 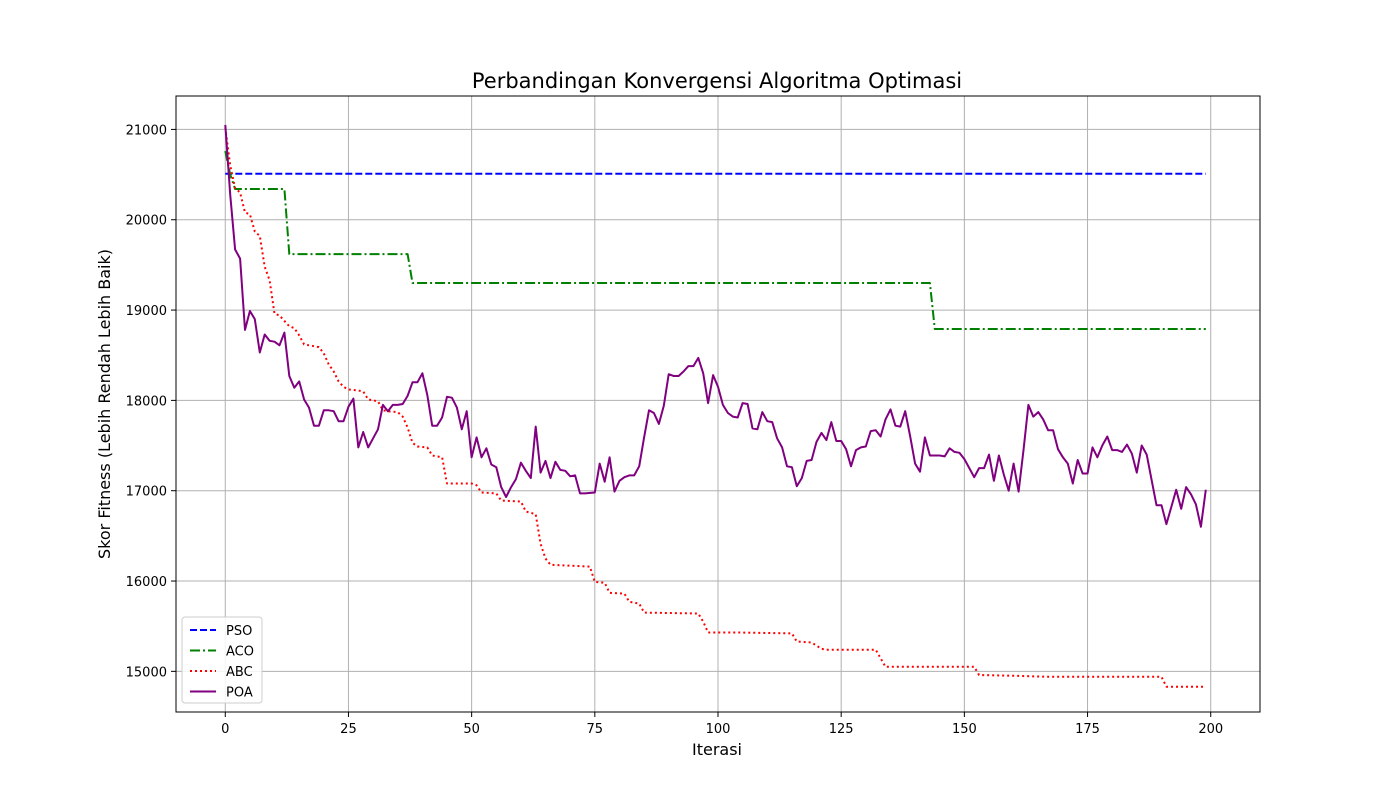 I want to click on y-tick-label: 18000, so click(x=146, y=401).